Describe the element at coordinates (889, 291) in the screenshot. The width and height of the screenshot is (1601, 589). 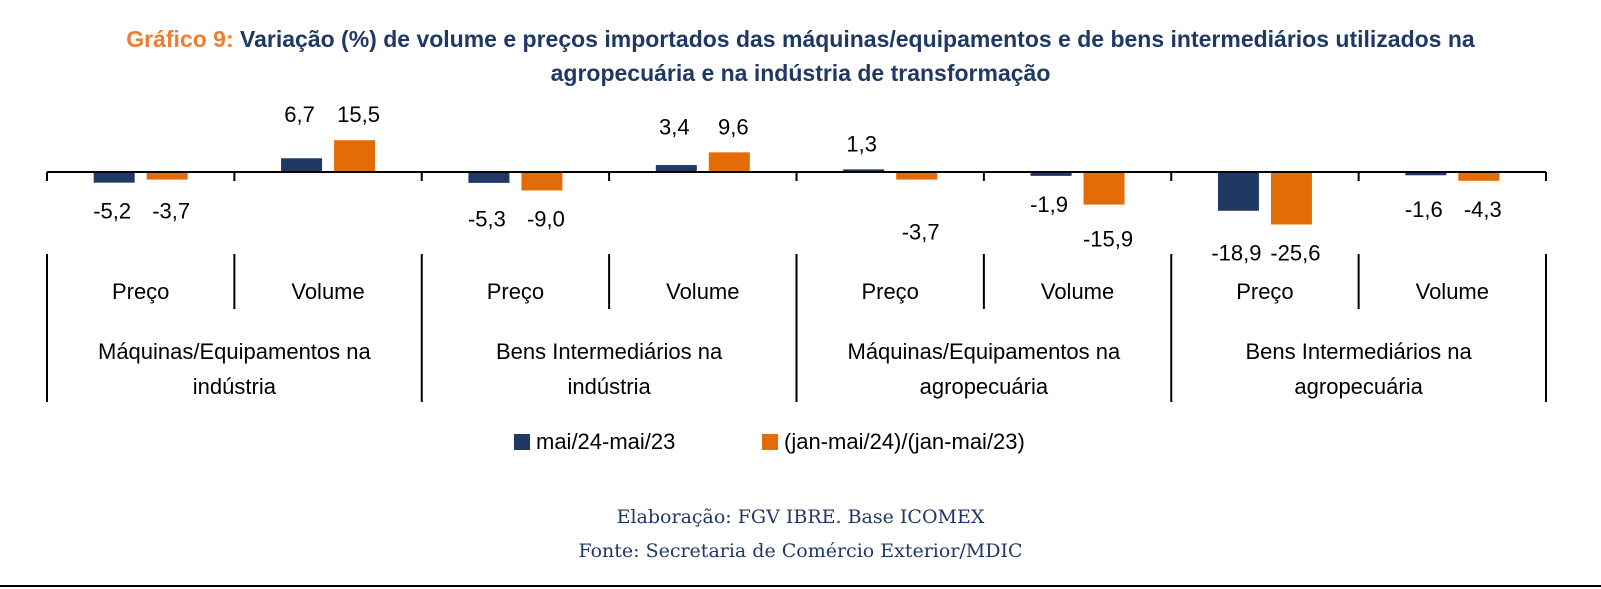
I see `category-label-4: Preço` at that location.